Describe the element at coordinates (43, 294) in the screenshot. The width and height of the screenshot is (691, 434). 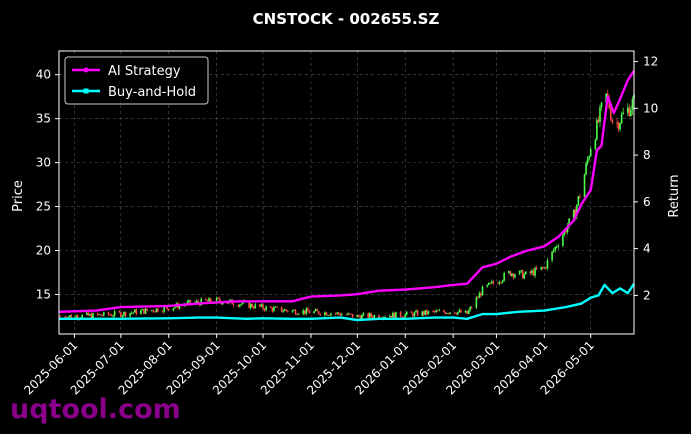
I see `y-tick-label-left: 15` at that location.